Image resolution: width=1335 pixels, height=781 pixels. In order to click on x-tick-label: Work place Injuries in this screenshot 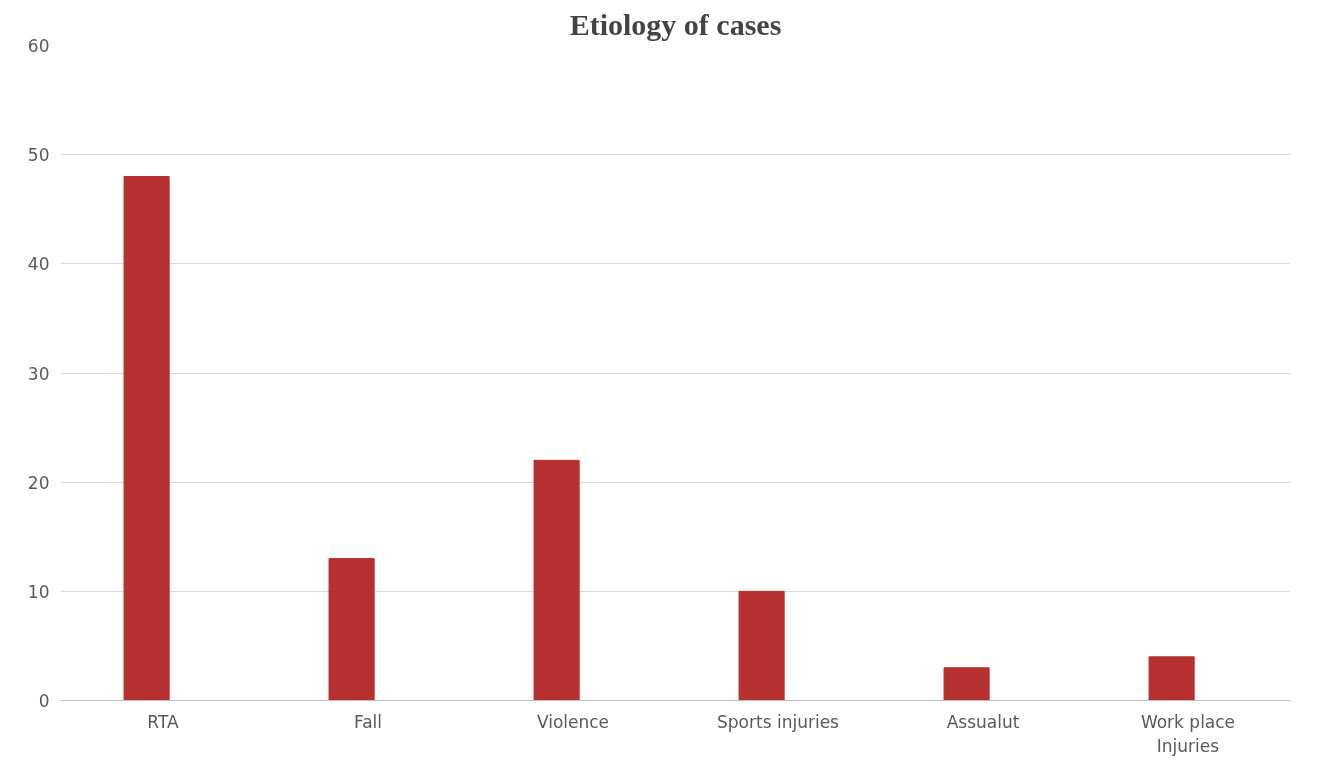, I will do `click(1188, 733)`.